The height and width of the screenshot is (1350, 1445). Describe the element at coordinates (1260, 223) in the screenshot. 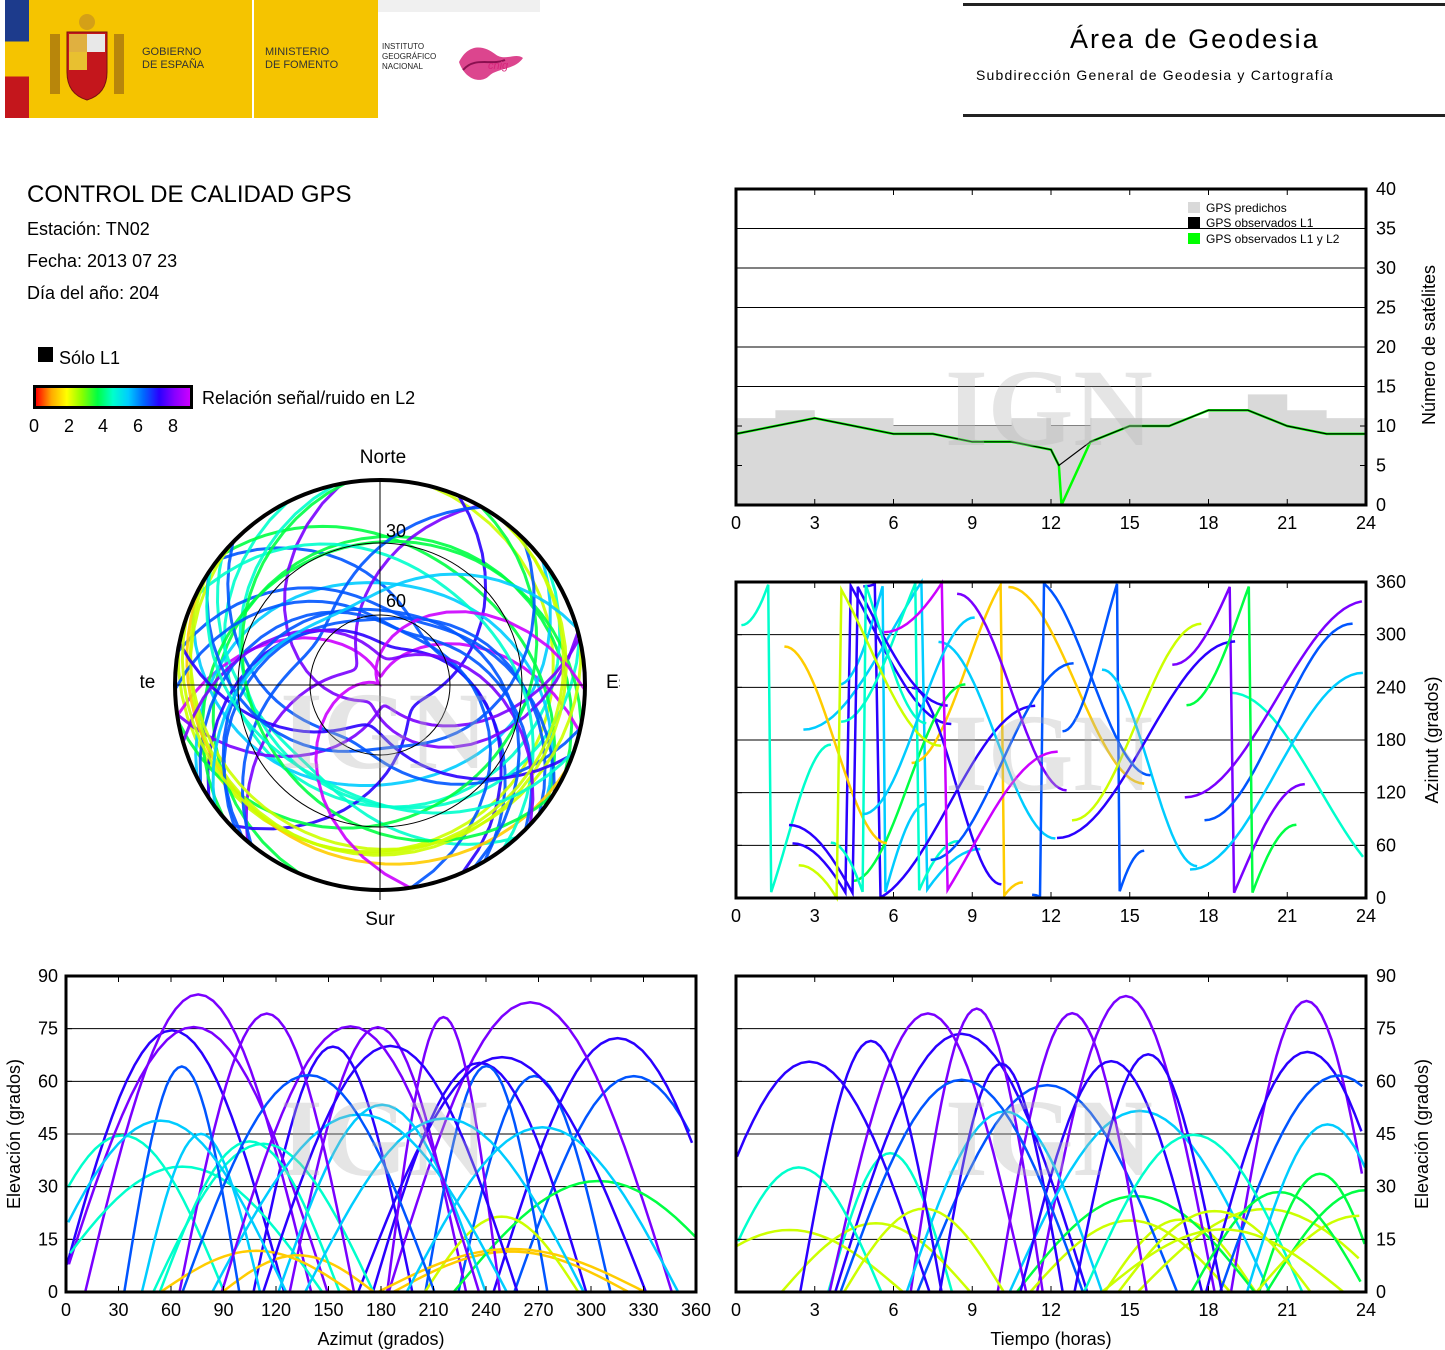

I see `legend-l1-label: GPS observados L1` at that location.